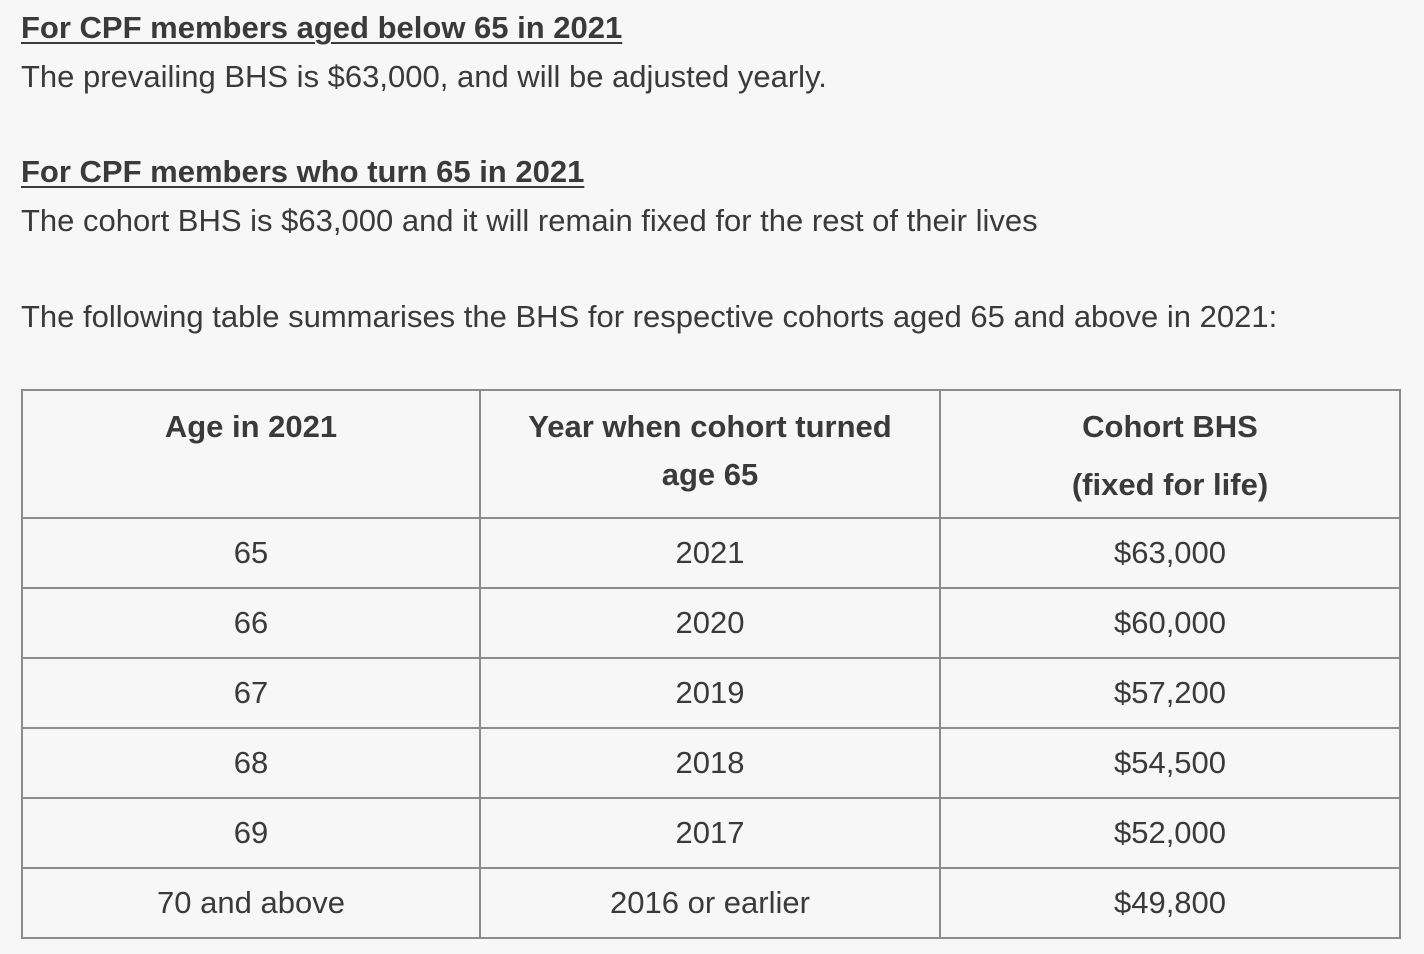  I want to click on header-label: Age in 2021, so click(251, 426).